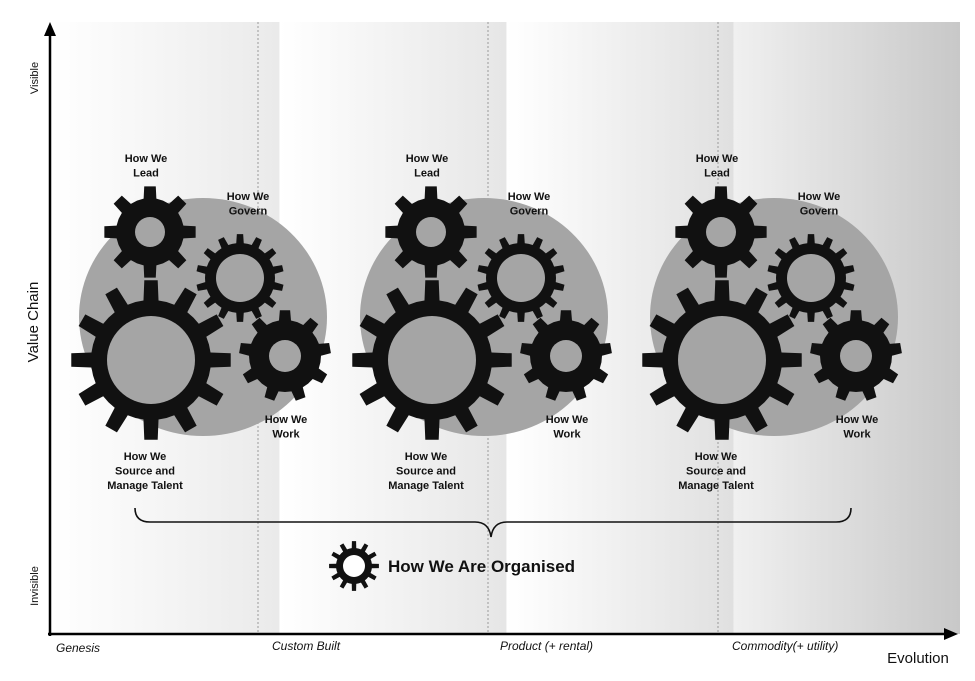  I want to click on stage-label-custom-built: Custom Built, so click(306, 646).